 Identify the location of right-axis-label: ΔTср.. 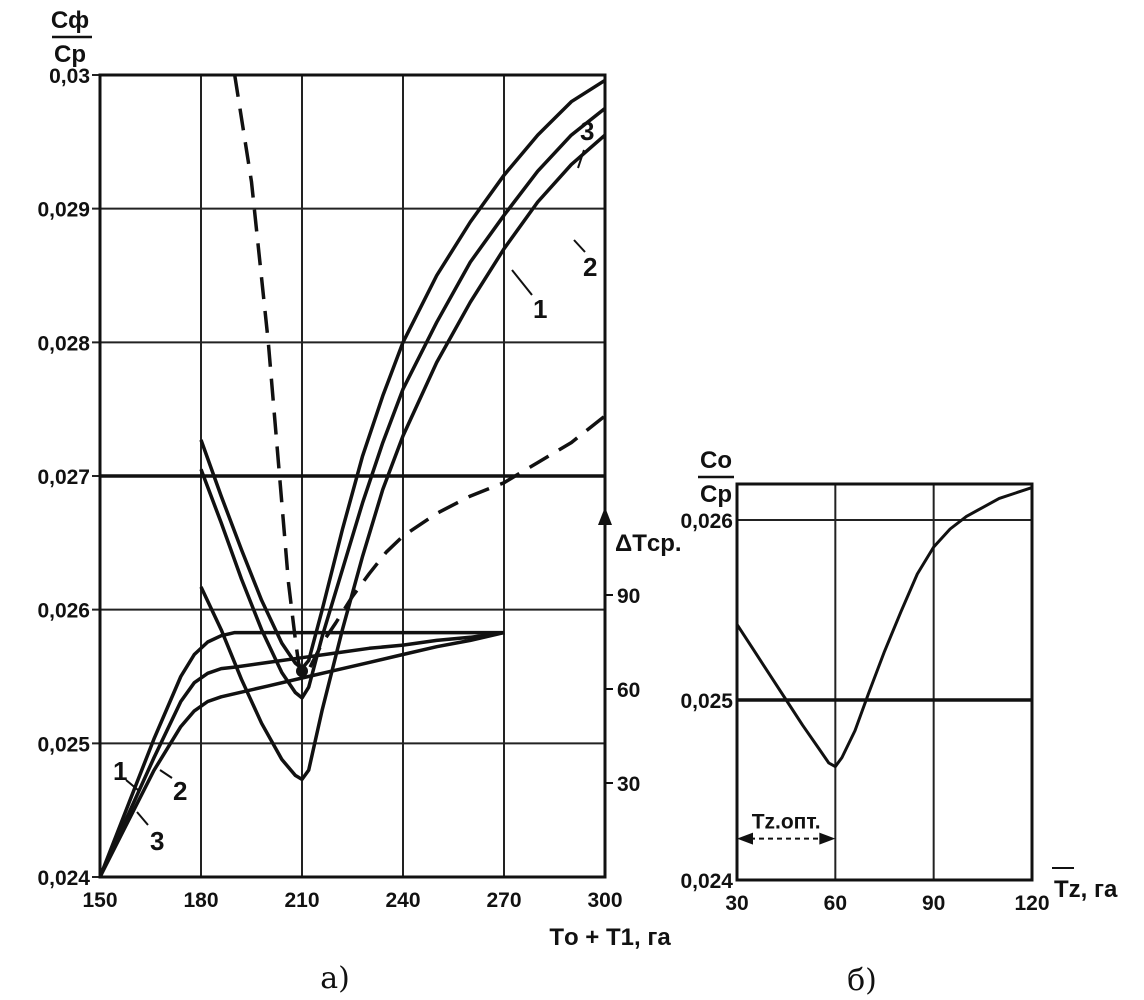
(648, 543).